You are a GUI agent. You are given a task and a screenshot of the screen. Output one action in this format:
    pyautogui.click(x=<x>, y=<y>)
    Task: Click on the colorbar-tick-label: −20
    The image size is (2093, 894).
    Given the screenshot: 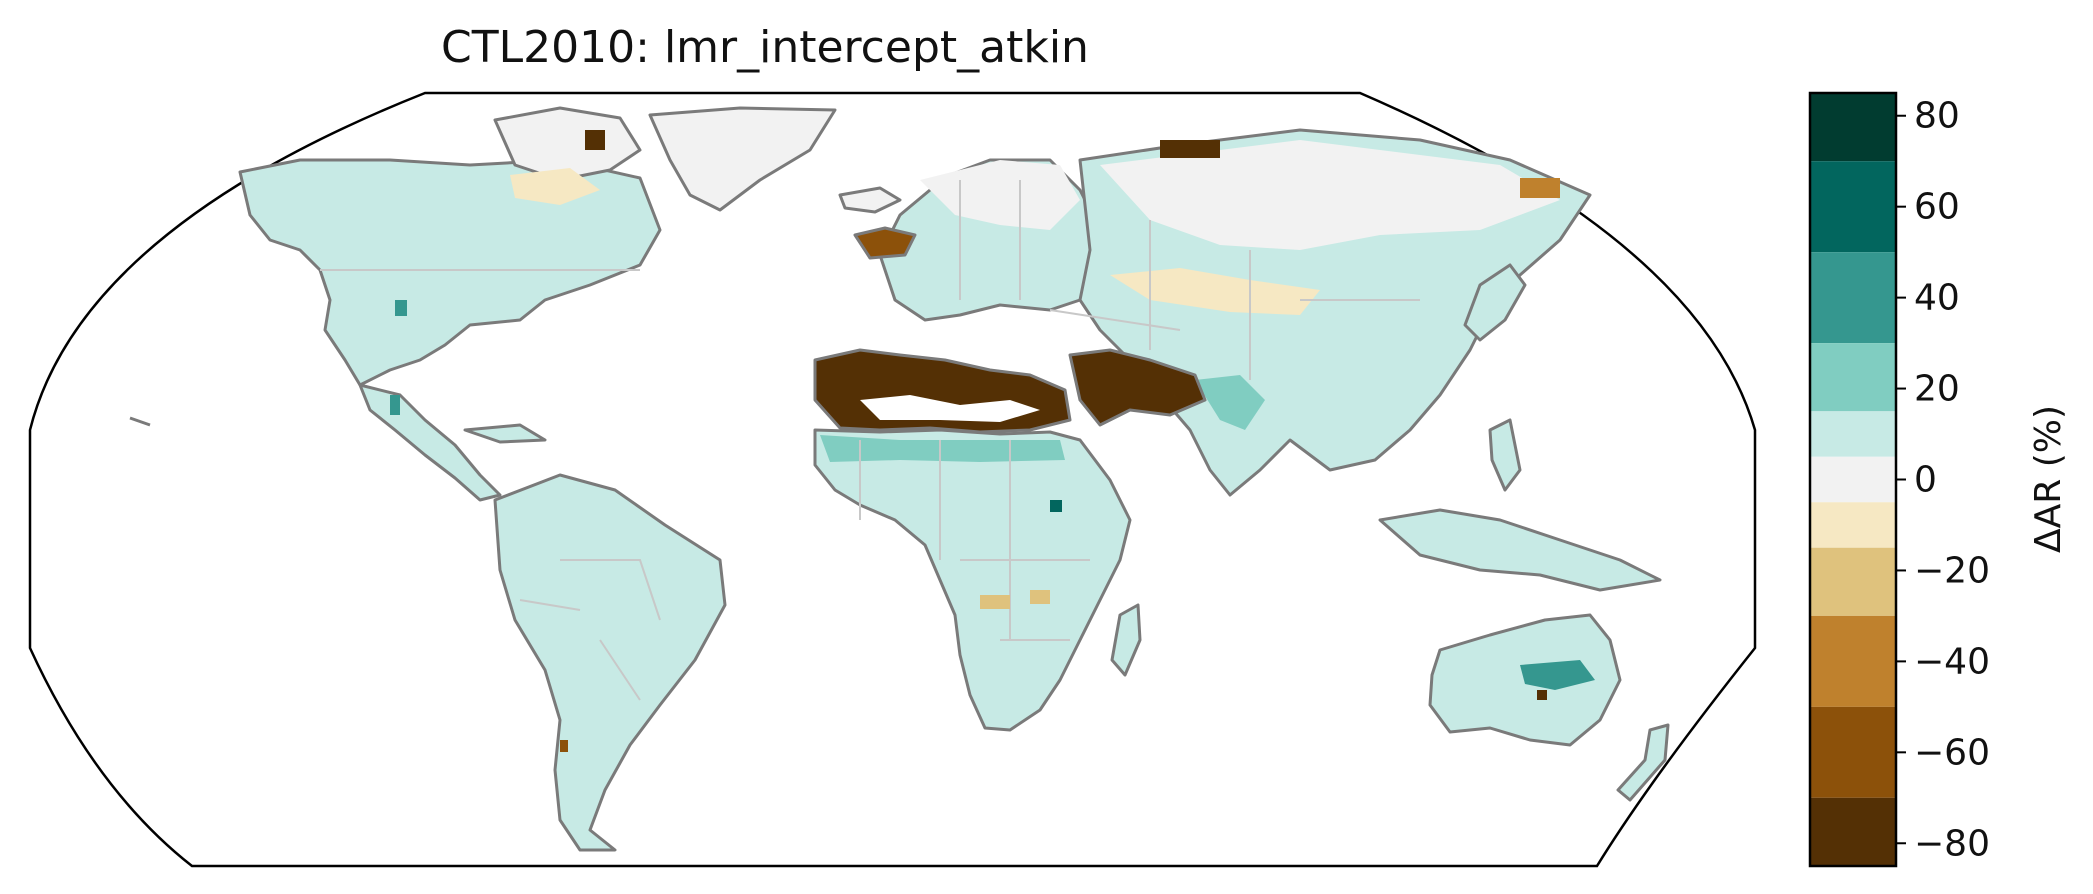 What is the action you would take?
    pyautogui.click(x=1952, y=570)
    